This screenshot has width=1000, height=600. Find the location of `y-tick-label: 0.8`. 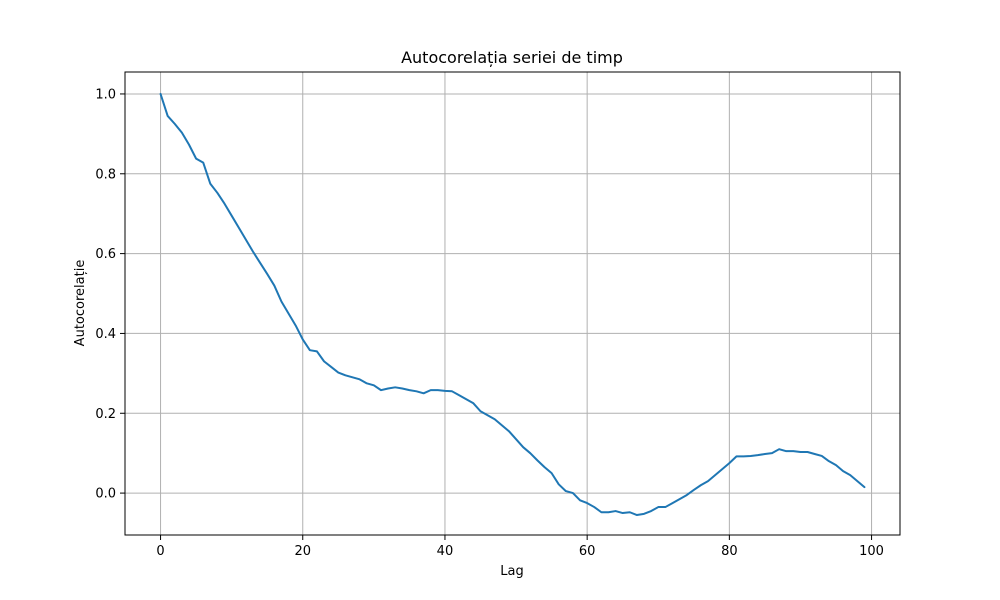

y-tick-label: 0.8 is located at coordinates (105, 174).